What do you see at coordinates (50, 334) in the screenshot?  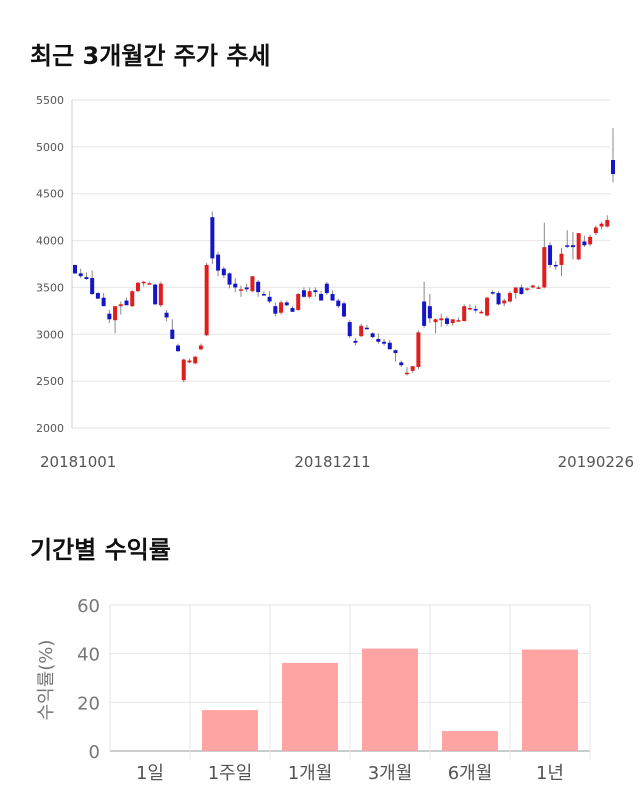 I see `candle-y-tick-label: 3000` at bounding box center [50, 334].